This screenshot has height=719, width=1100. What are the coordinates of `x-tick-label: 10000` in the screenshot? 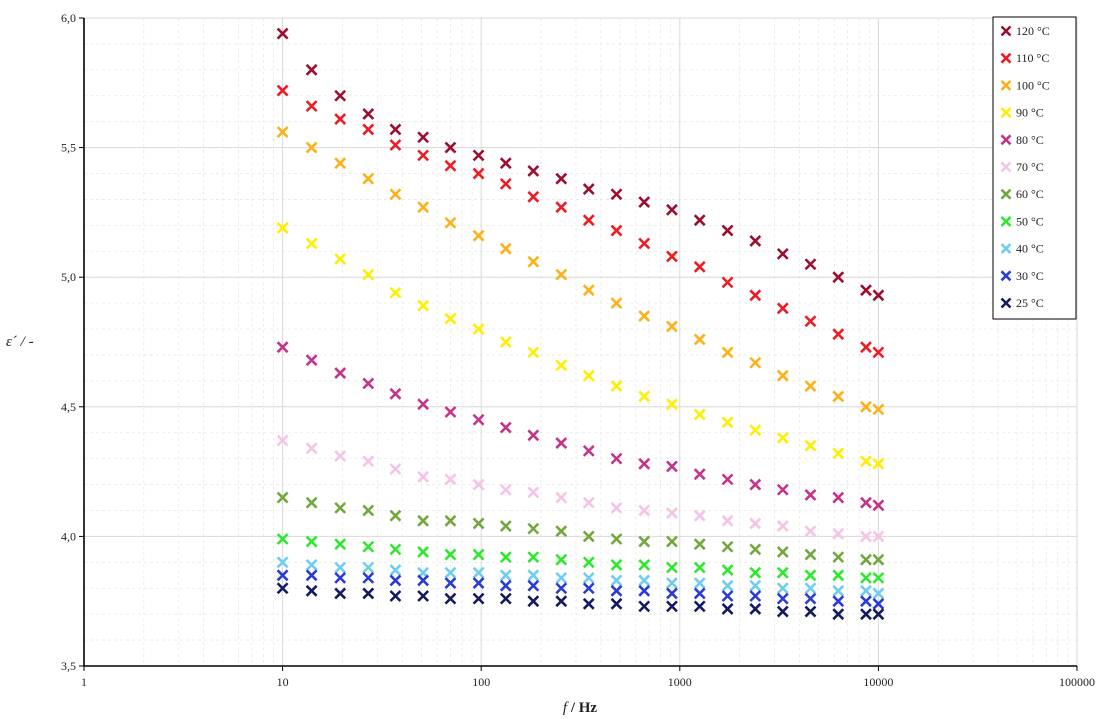 It's located at (878, 682).